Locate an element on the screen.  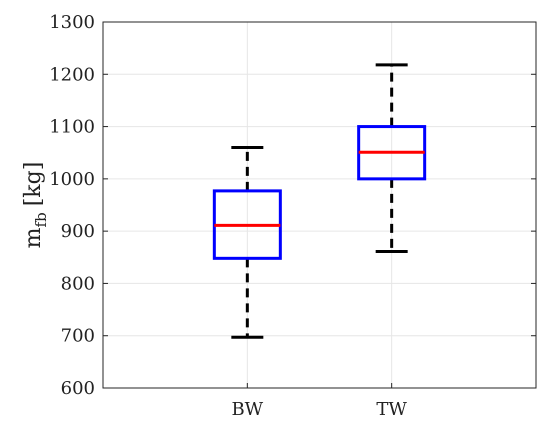
y-tick-label: 1000 is located at coordinates (72, 179).